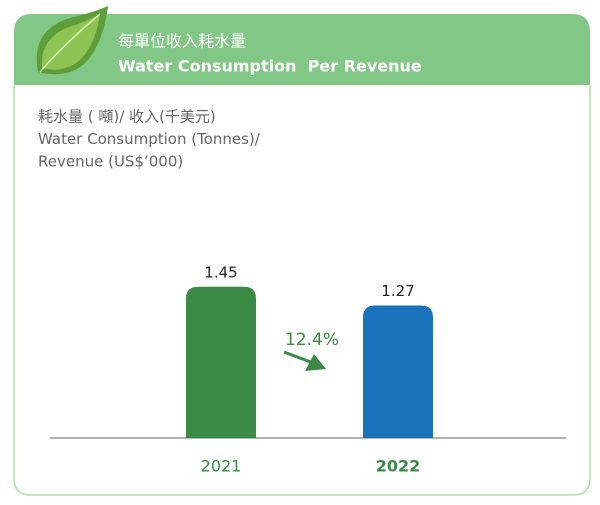  What do you see at coordinates (397, 291) in the screenshot?
I see `value-label: 1.27` at bounding box center [397, 291].